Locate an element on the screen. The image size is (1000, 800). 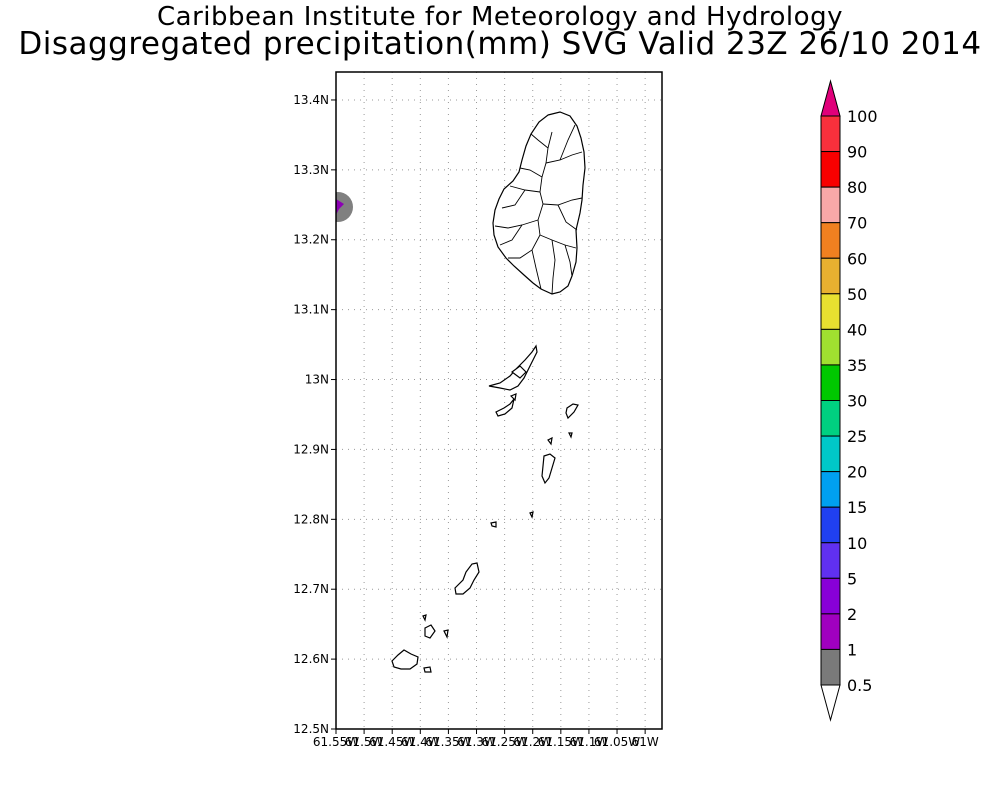
colorbar-label: 90 is located at coordinates (857, 152).